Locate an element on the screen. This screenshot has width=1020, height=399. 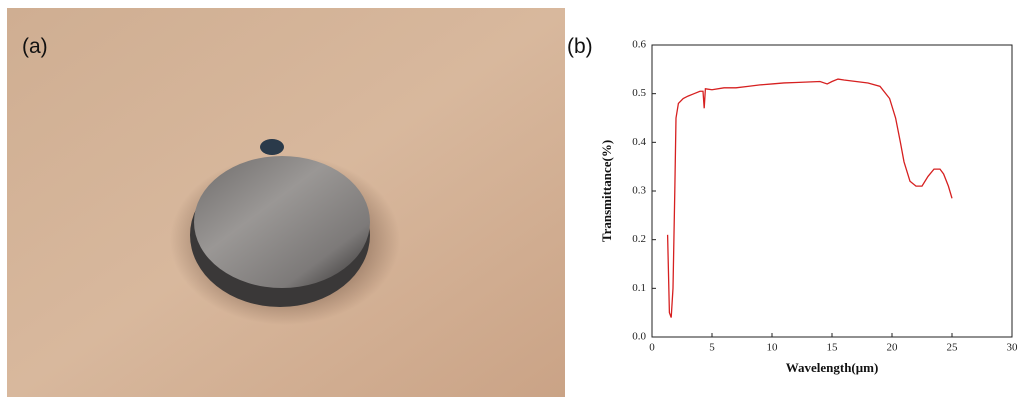
x-tick-label: 30 is located at coordinates (1013, 348).